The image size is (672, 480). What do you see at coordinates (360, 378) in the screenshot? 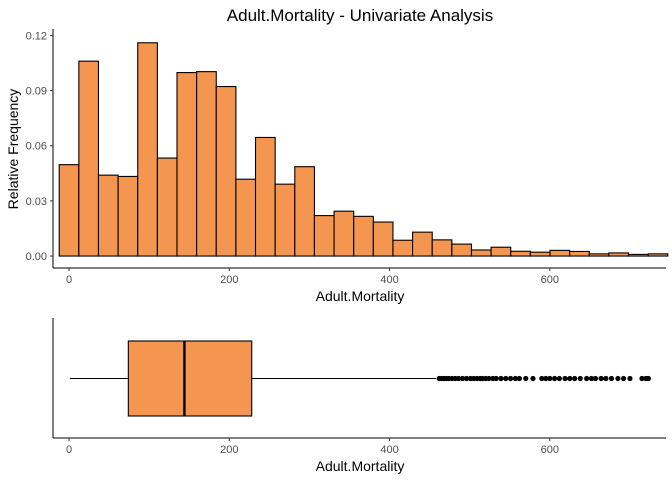
I see `boxplot-elements` at bounding box center [360, 378].